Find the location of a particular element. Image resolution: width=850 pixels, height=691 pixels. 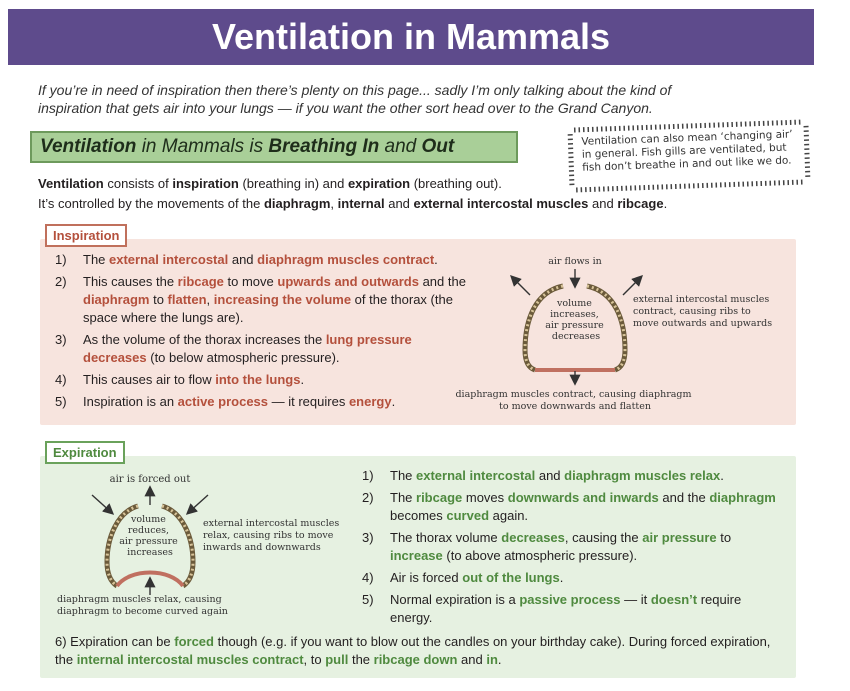

rib-in-arrow-right is located at coordinates (197, 504).